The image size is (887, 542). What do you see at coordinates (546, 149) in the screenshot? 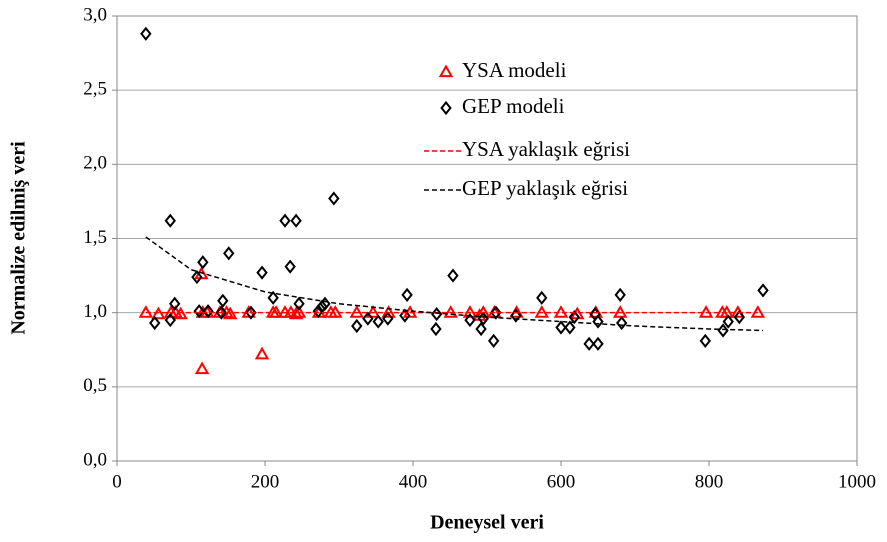
I see `legend-label: YSA yaklaşık eğrisi` at bounding box center [546, 149].